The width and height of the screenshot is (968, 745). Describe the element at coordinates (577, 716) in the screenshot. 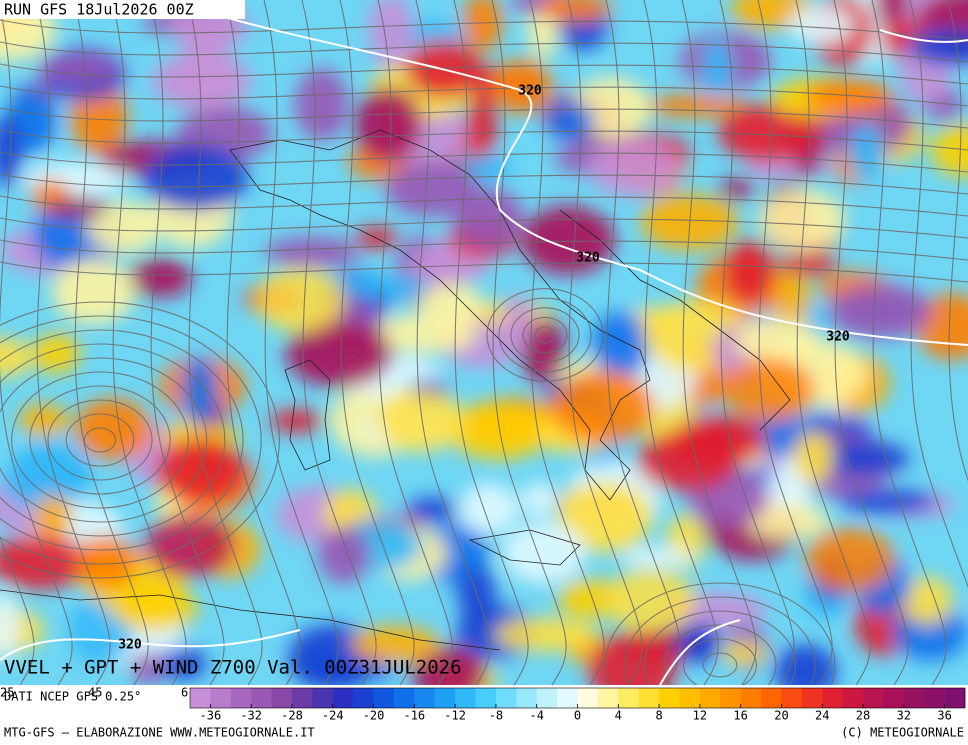

I see `colorbar-tick-label: 0` at that location.